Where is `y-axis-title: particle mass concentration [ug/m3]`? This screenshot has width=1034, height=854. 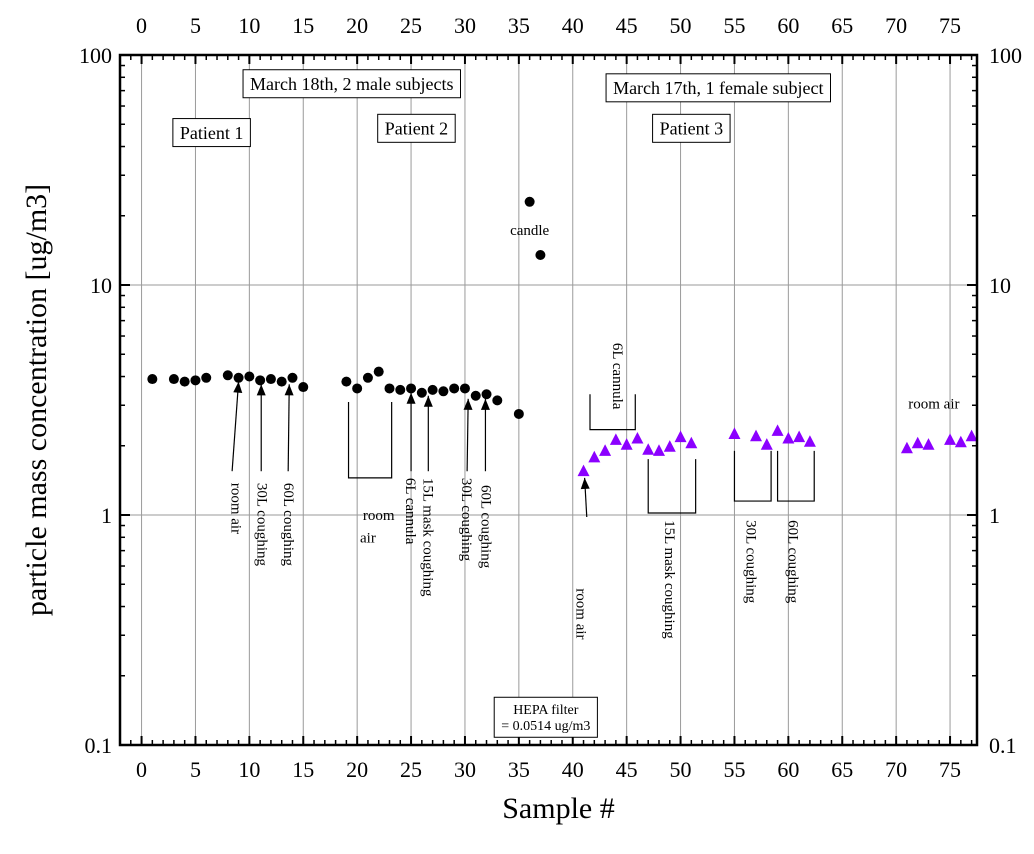 y-axis-title: particle mass concentration [ug/m3] is located at coordinates (36, 400).